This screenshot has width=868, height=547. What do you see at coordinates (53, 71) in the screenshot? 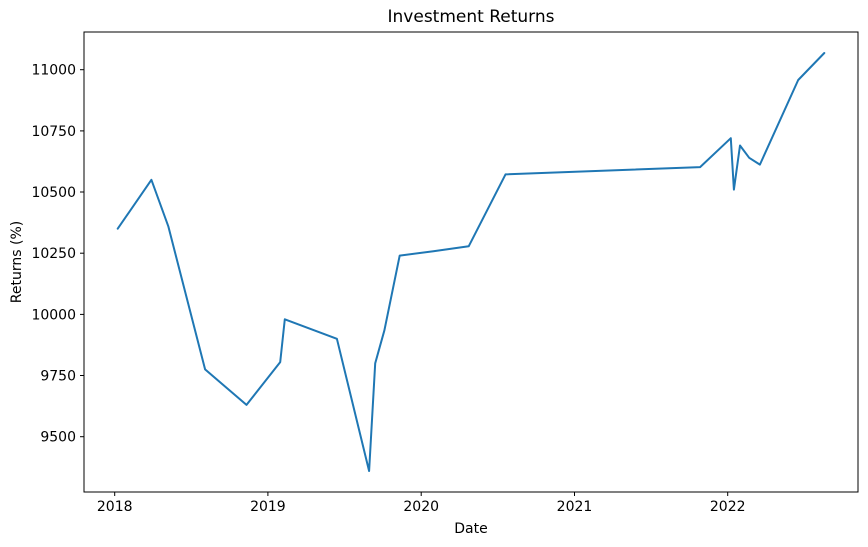
I see `y-tick-label: 11000` at bounding box center [53, 71].